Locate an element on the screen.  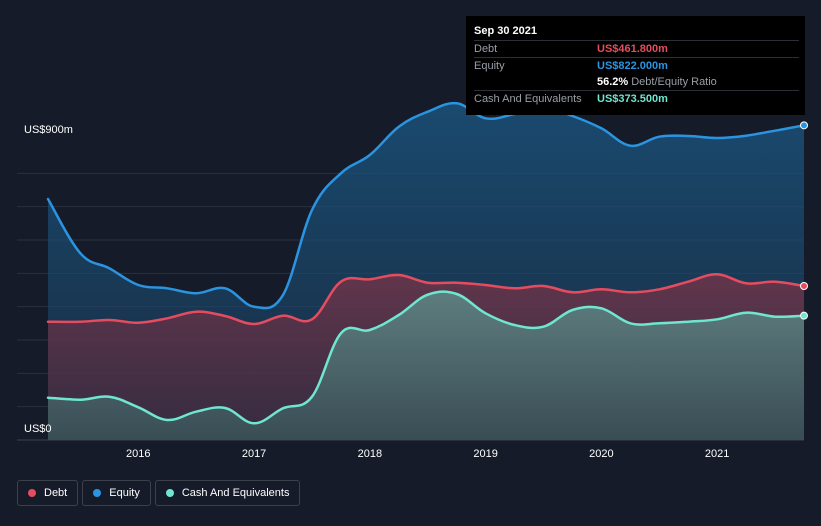
legend-cash-toggle: Cash And Equivalents is located at coordinates (227, 493).